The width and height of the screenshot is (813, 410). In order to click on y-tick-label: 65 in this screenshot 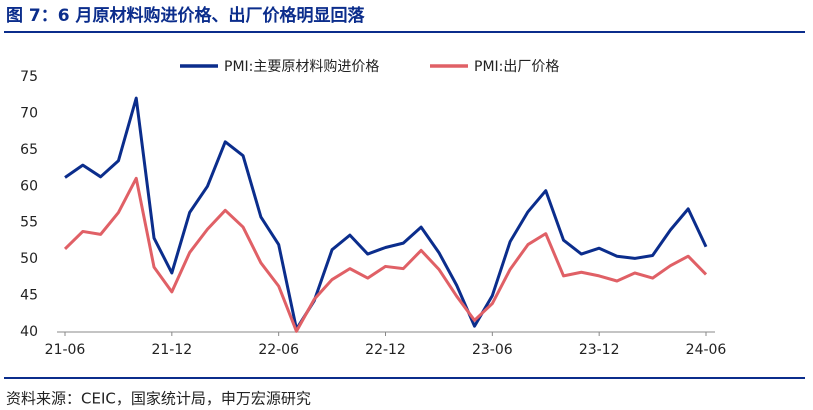, I will do `click(29, 150)`.